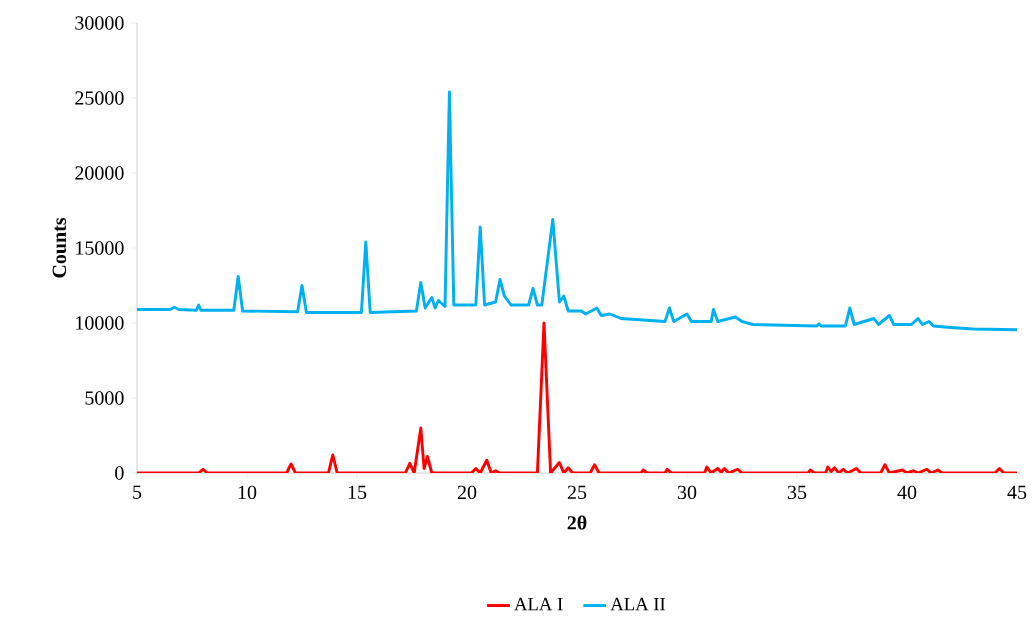  What do you see at coordinates (100, 248) in the screenshot?
I see `y-tick-label: 15000` at bounding box center [100, 248].